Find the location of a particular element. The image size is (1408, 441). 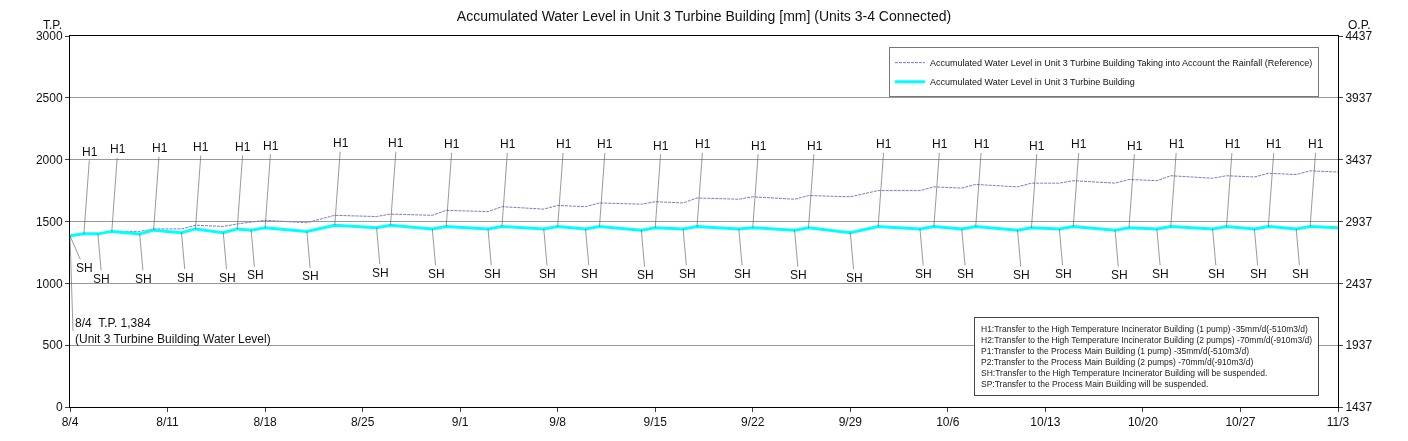

x-tick-label: 8/11 is located at coordinates (168, 422).